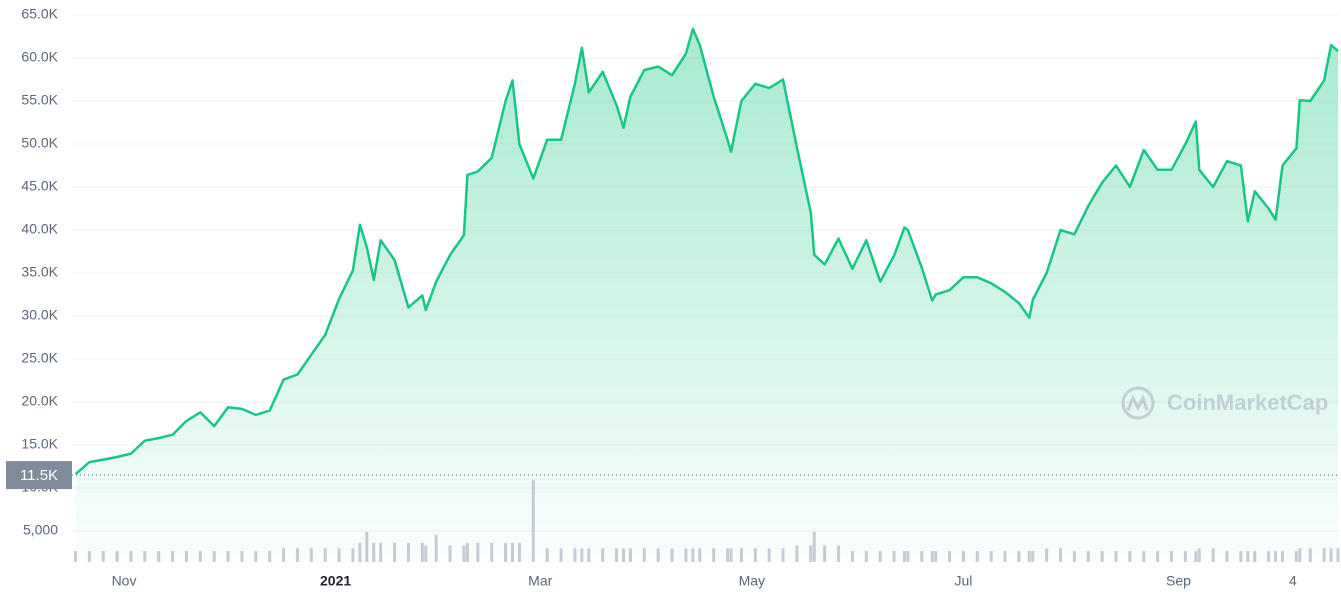 The image size is (1341, 600). What do you see at coordinates (1293, 581) in the screenshot?
I see `x-tick-label: 4` at bounding box center [1293, 581].